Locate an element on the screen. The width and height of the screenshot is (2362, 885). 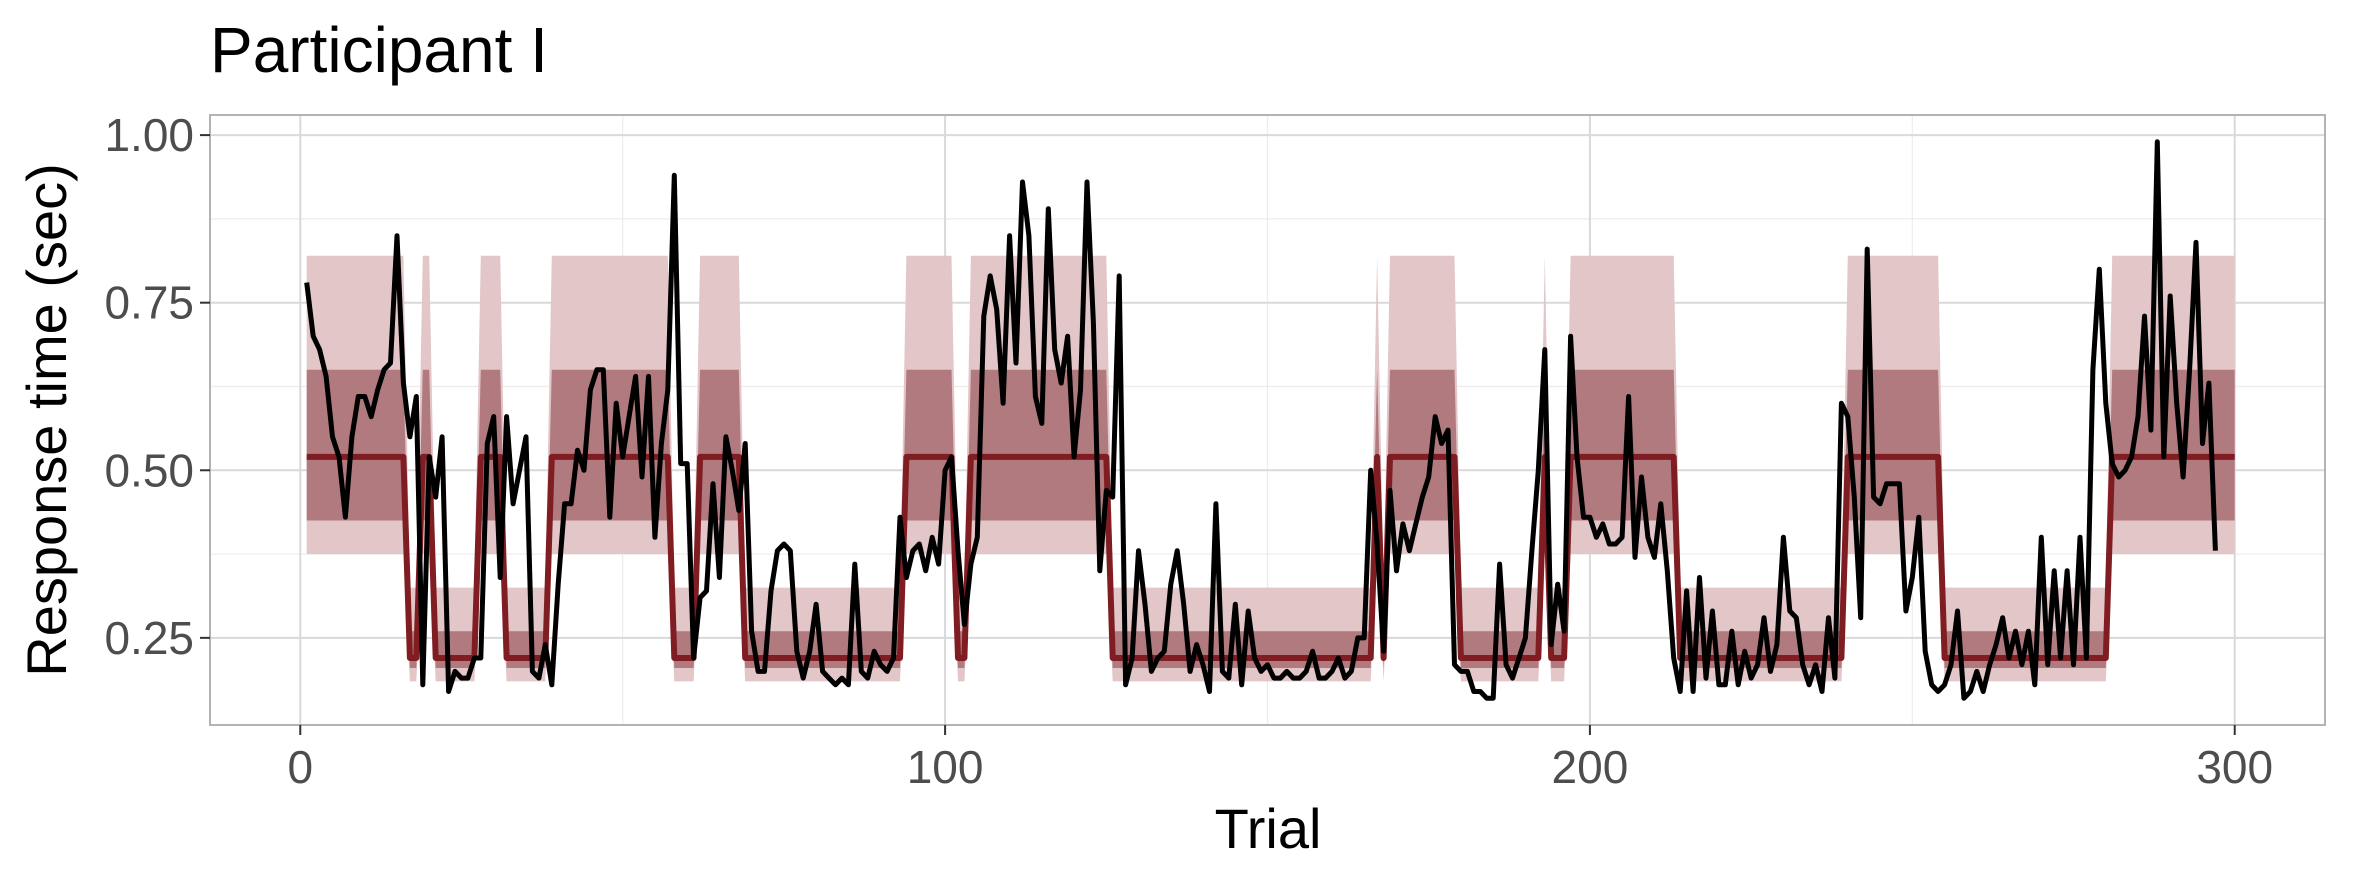
y-tick-label: 1.00 is located at coordinates (149, 135).